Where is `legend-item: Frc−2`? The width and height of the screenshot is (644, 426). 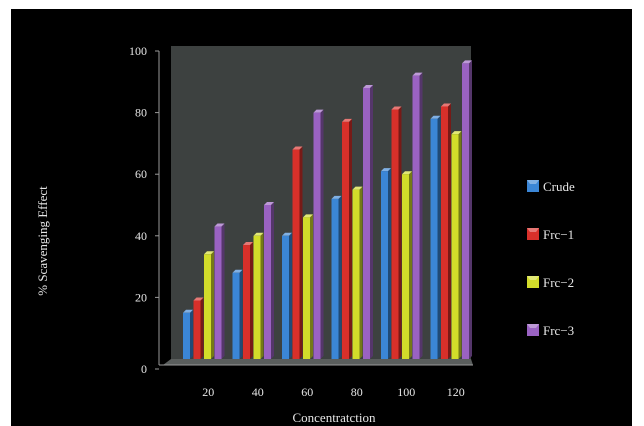
legend-item: Frc−2 is located at coordinates (550, 282).